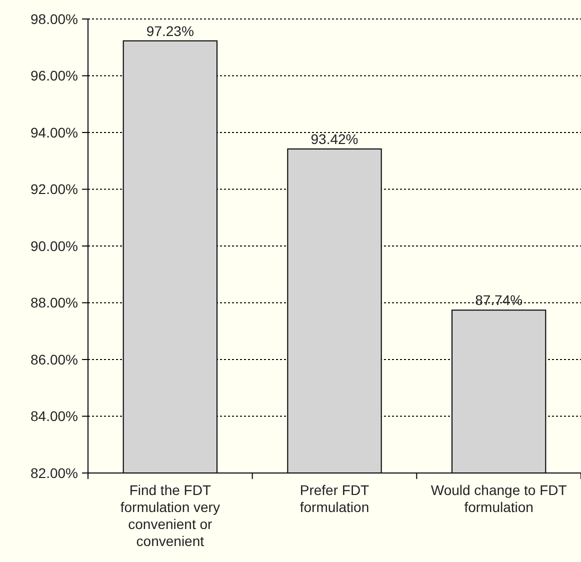 The width and height of the screenshot is (581, 562). Describe the element at coordinates (54, 132) in the screenshot. I see `y-tick-label: 94.00%` at that location.